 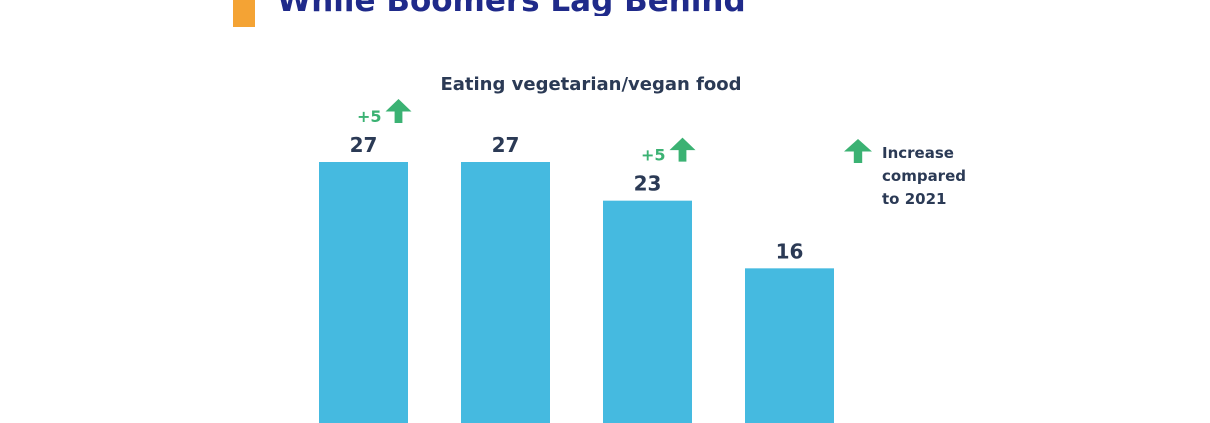 I want to click on legend-line-2: compared, so click(x=924, y=176).